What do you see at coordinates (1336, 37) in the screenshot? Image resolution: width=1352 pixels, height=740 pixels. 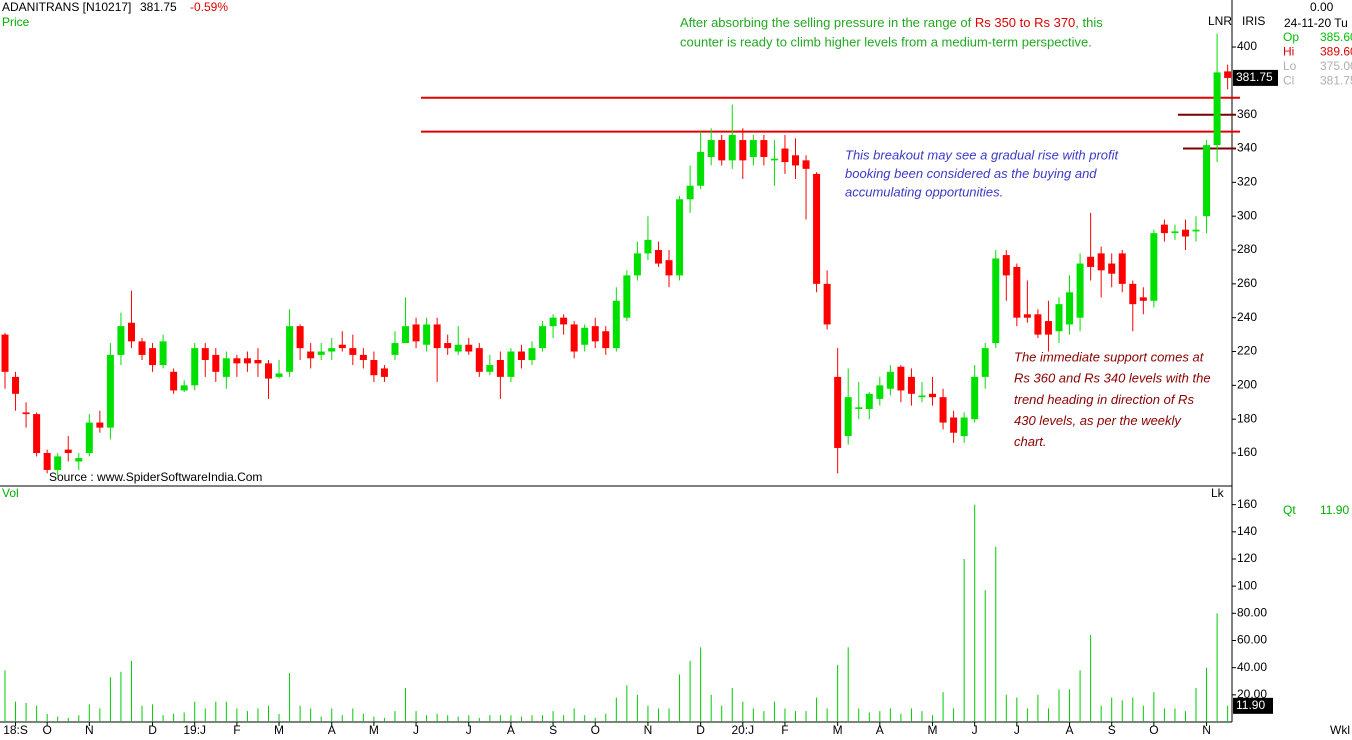 I see `quote-value: 385.60` at bounding box center [1336, 37].